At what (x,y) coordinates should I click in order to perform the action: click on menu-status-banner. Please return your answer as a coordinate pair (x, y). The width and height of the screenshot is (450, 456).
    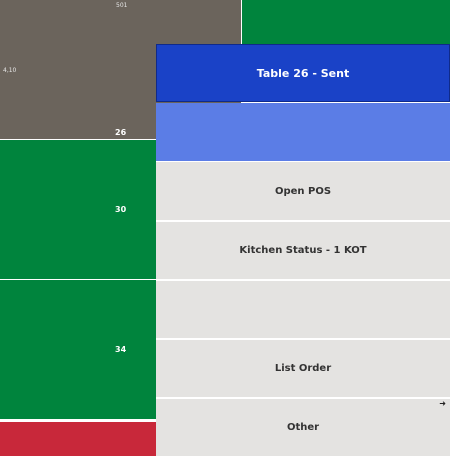
    Looking at the image, I should click on (303, 132).